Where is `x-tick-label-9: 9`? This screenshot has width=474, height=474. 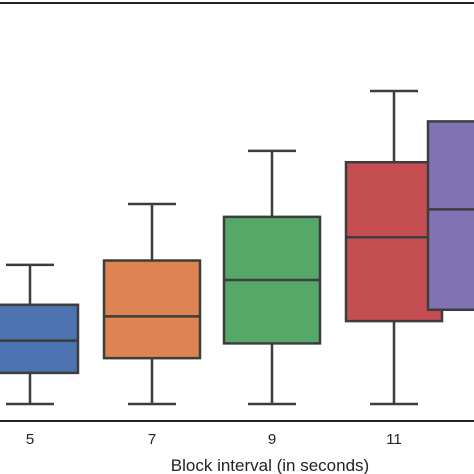
x-tick-label-9: 9 is located at coordinates (272, 439).